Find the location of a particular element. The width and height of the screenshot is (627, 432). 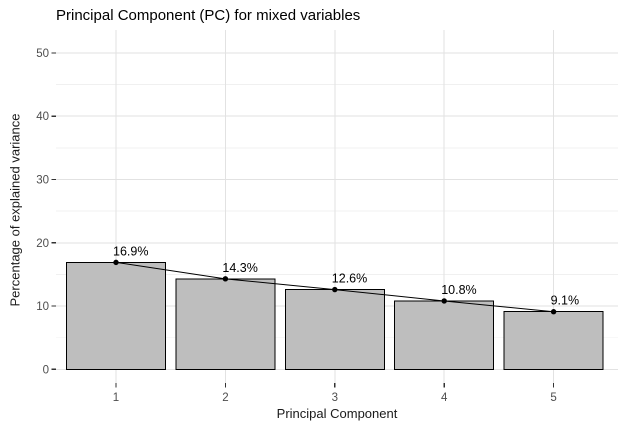

x-tick-label: 3 is located at coordinates (335, 398).